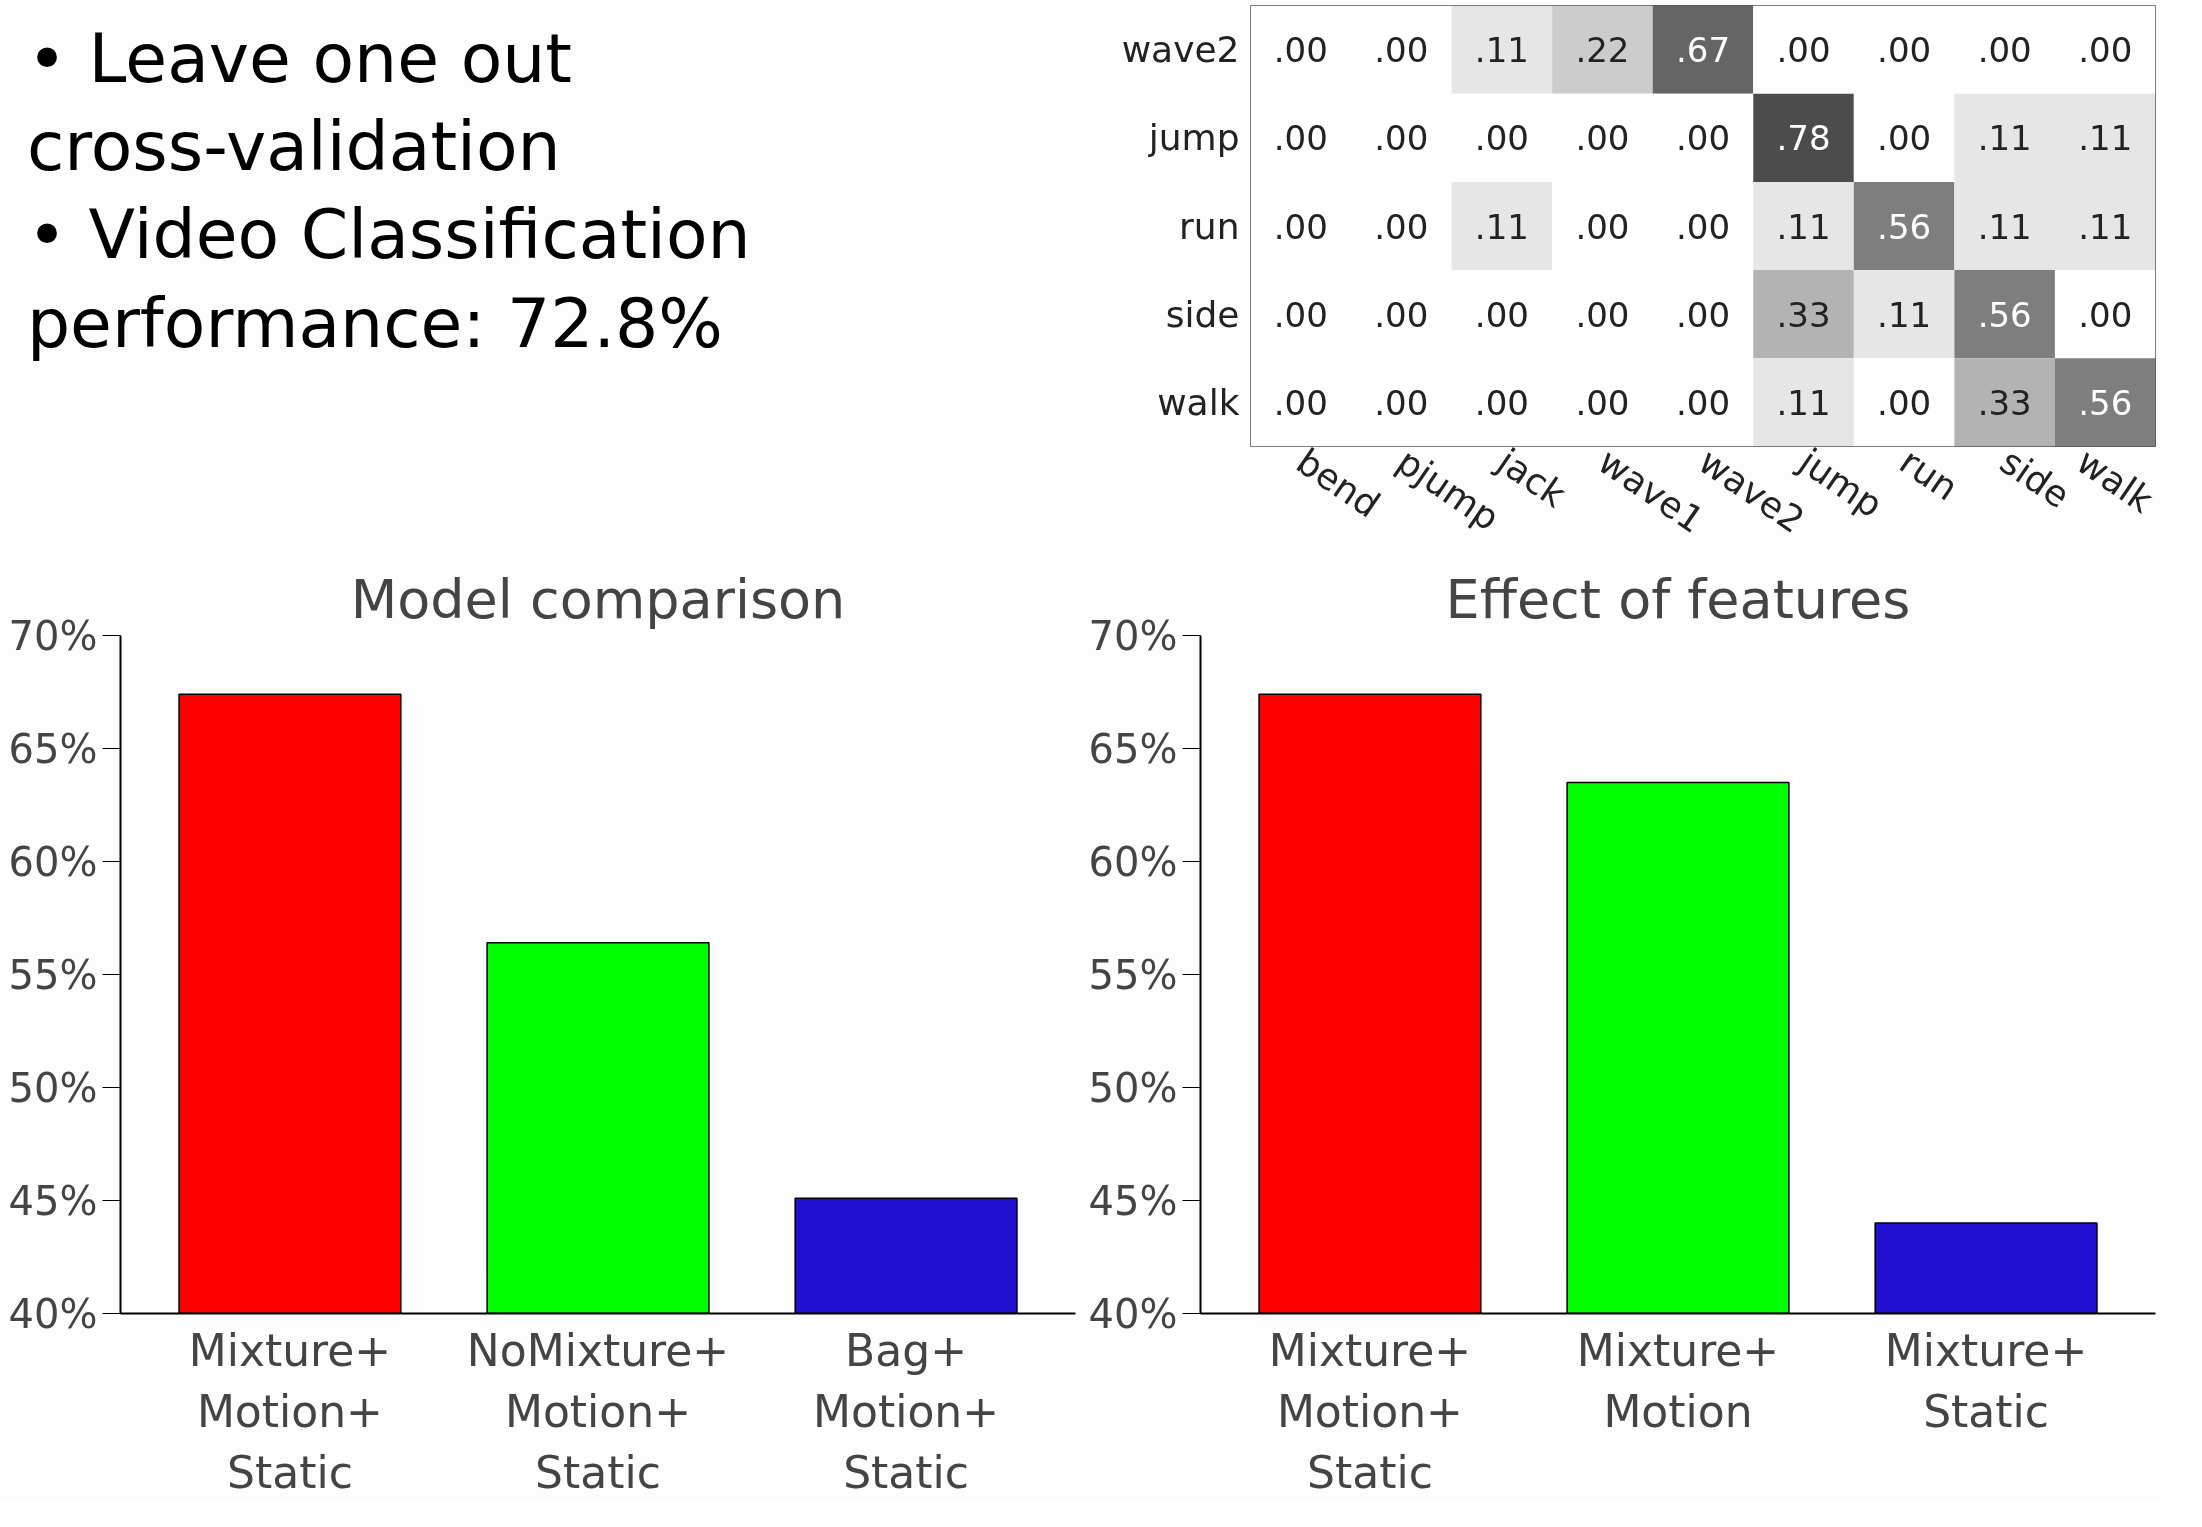  I want to click on text: performance: 72.8%, so click(374, 323).